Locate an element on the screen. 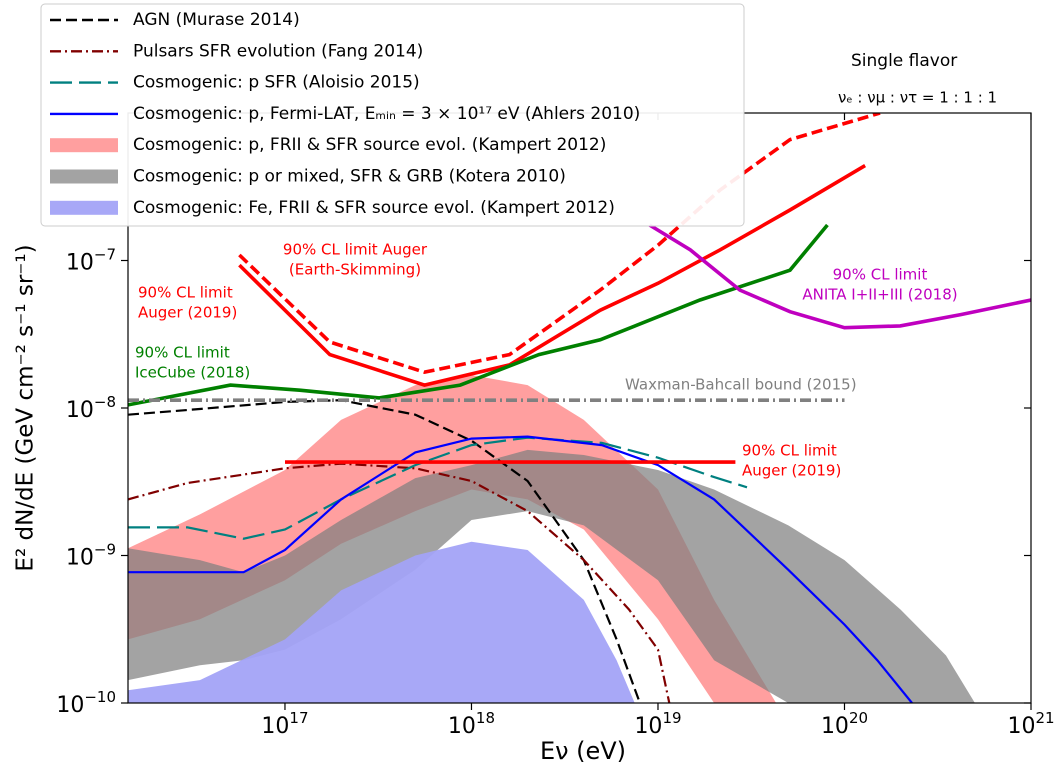 The image size is (1059, 773). x-tick-label: 1020 is located at coordinates (844, 724).